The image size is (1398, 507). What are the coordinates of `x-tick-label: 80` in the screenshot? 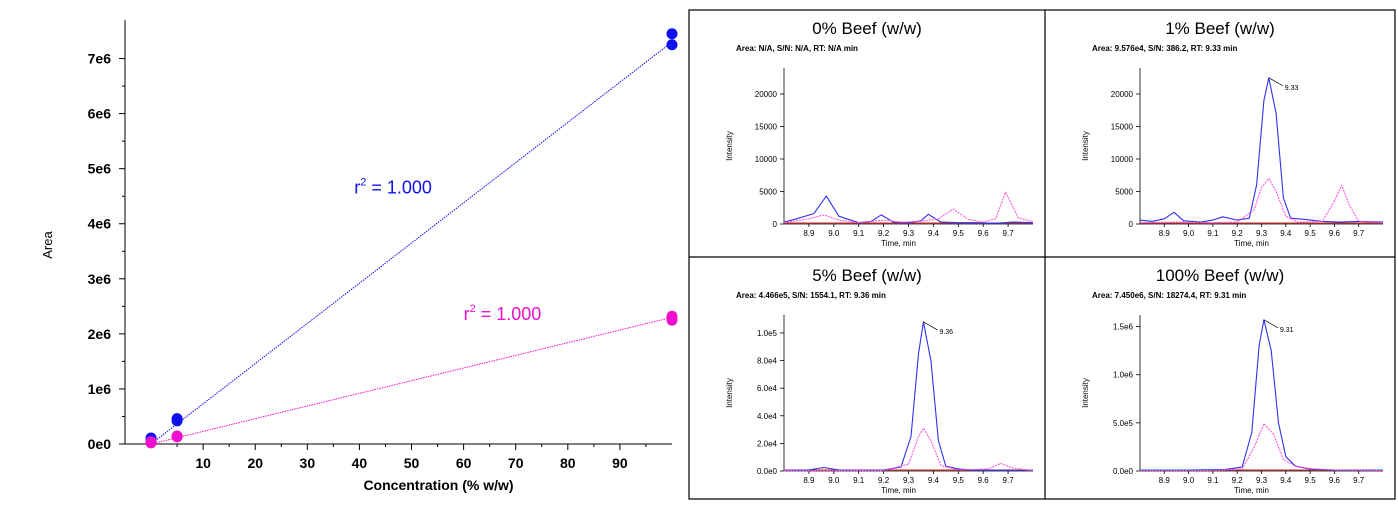 It's located at (568, 463).